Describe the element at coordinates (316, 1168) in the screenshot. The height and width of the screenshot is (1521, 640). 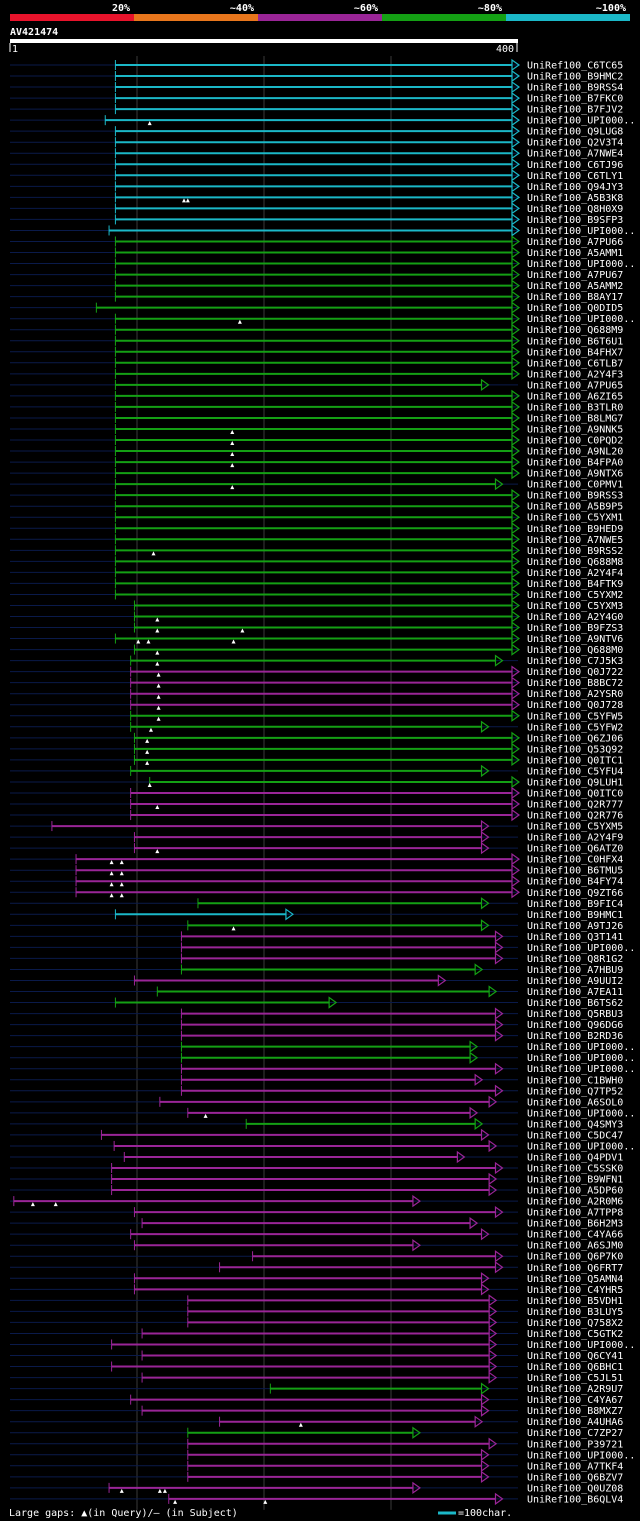
I see `hit-row: UniRef100_C5SSK0` at that location.